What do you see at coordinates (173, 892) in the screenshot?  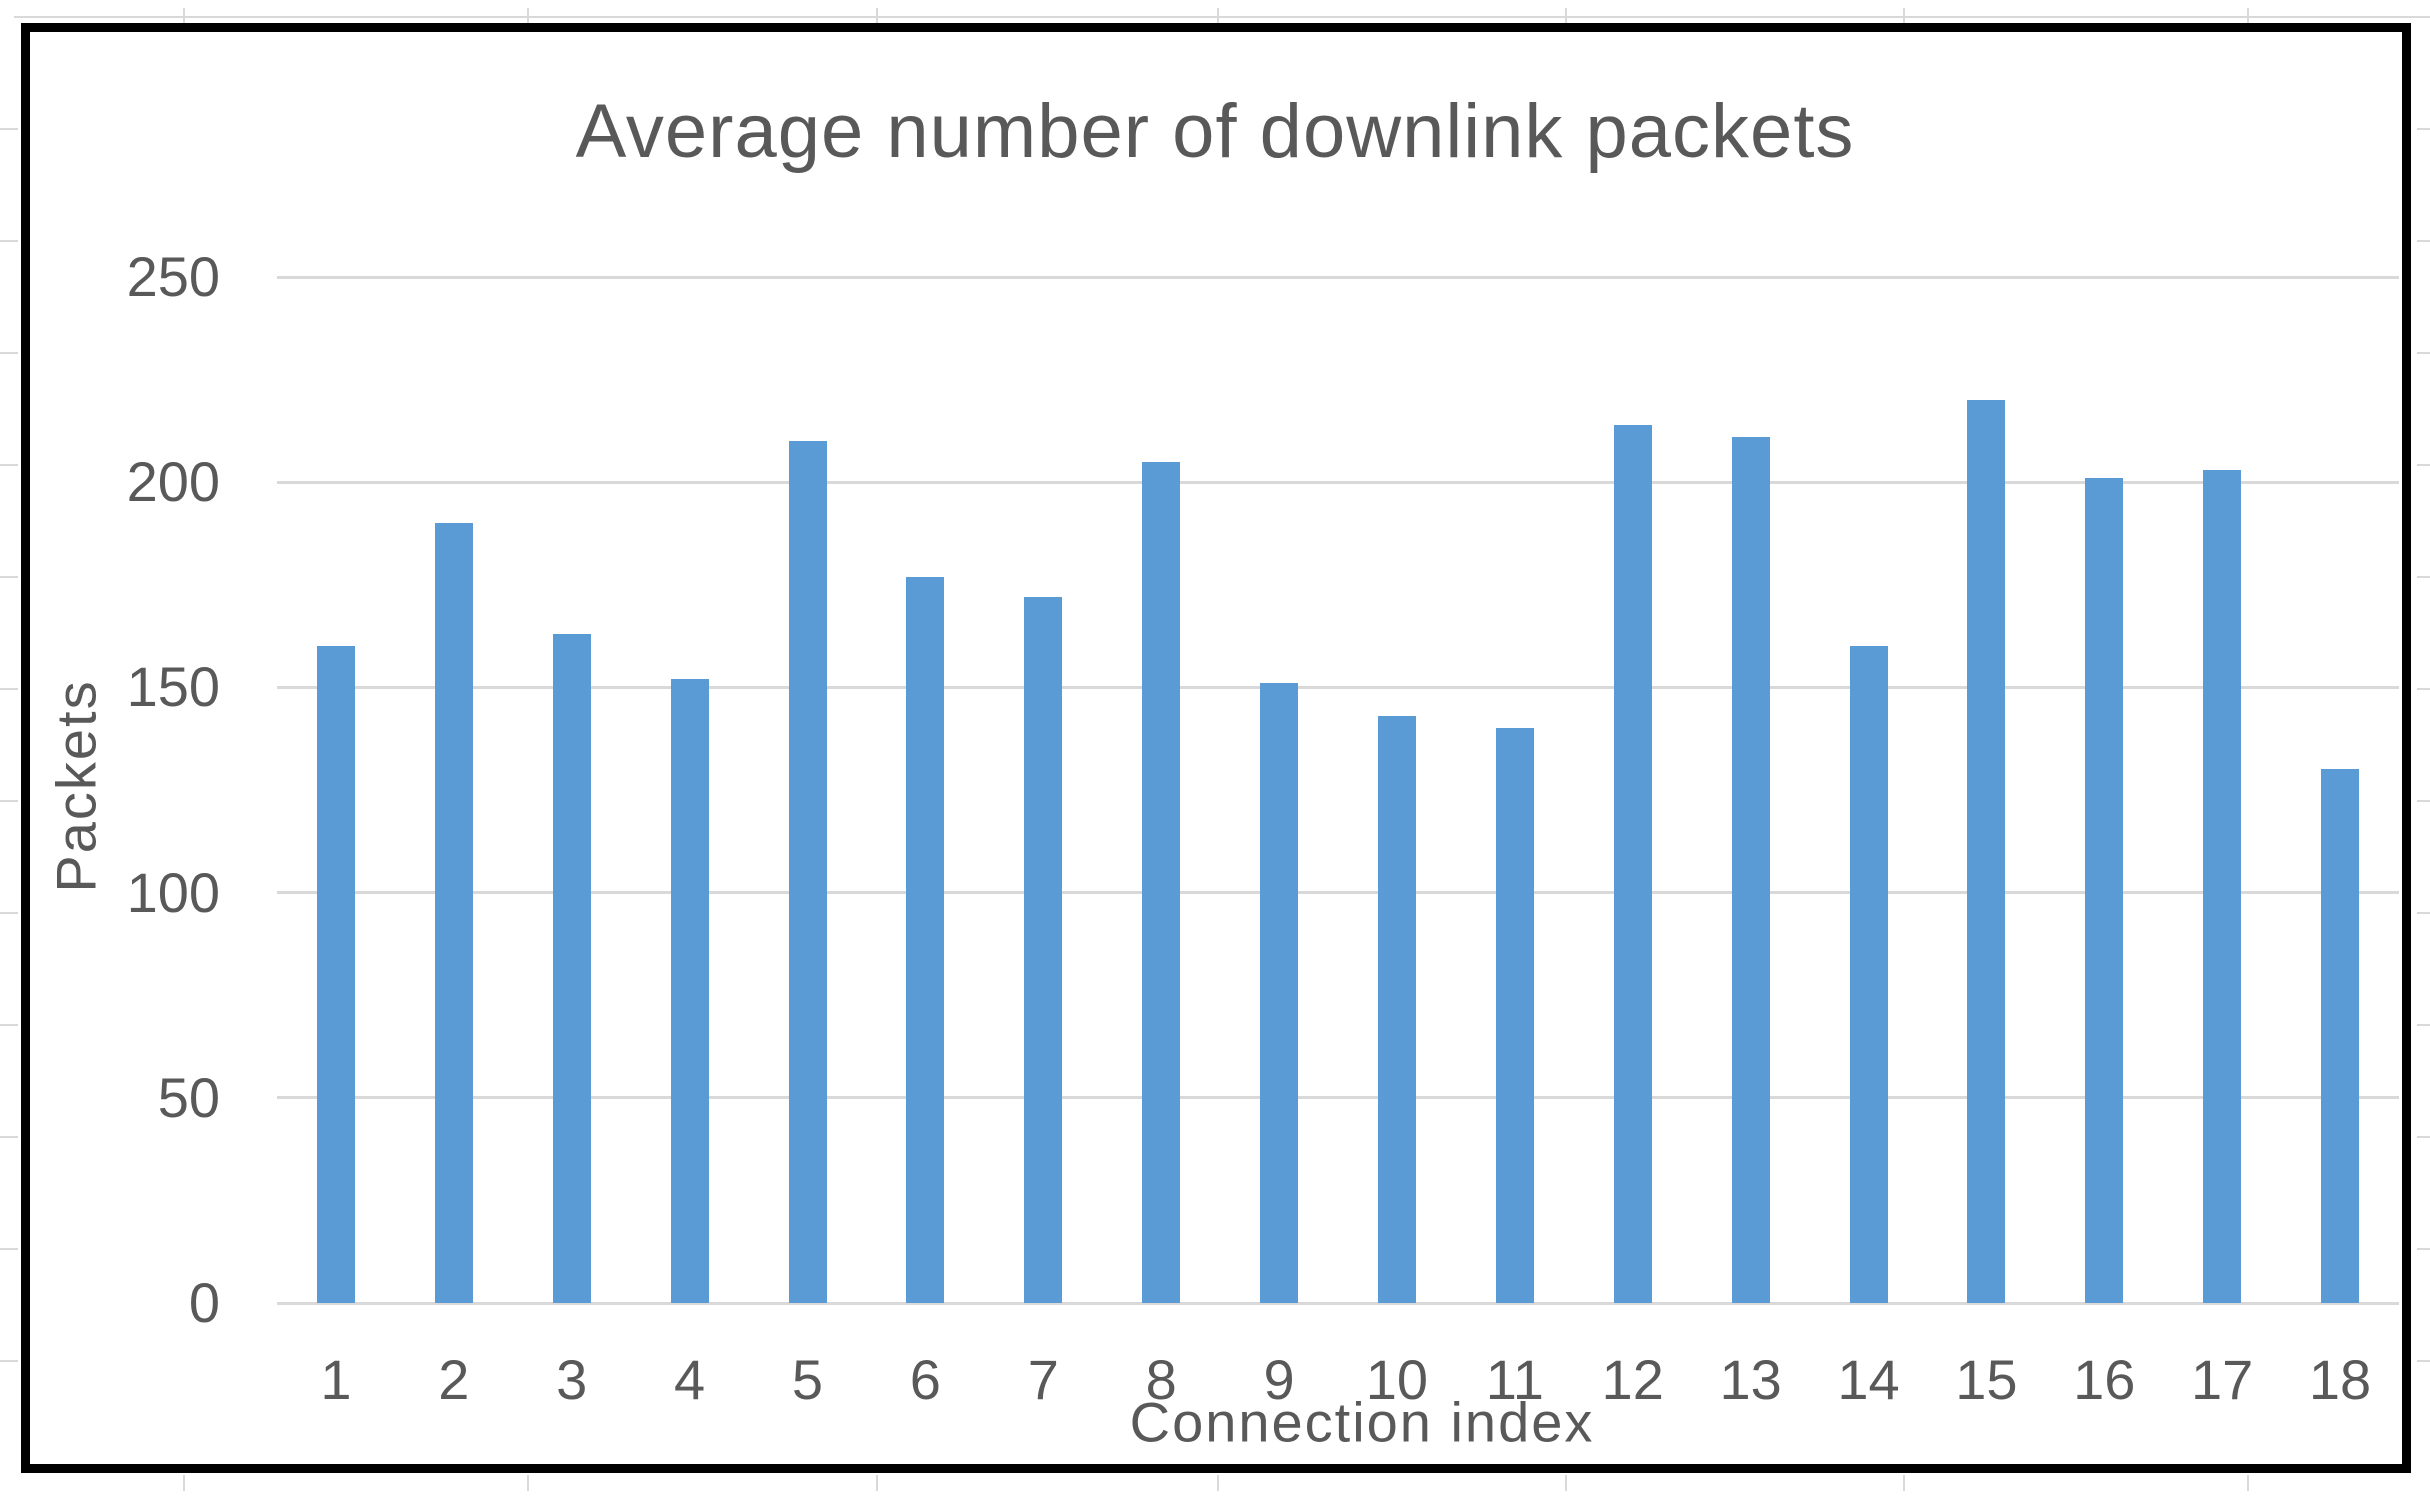 I see `y-tick-label: 100` at bounding box center [173, 892].